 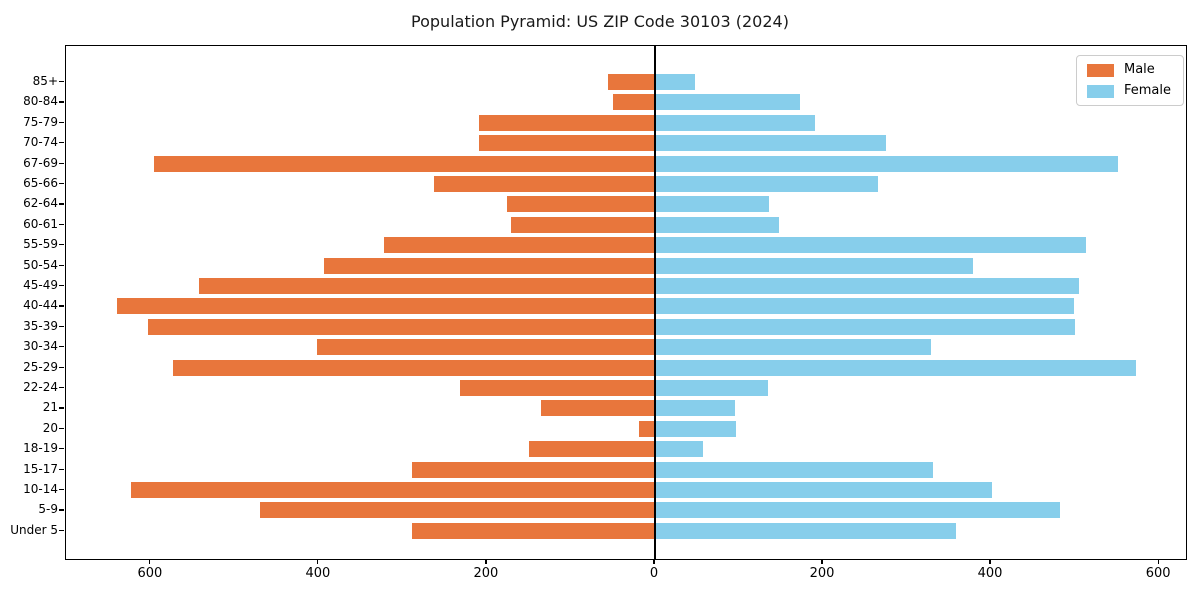 What do you see at coordinates (1100, 91) in the screenshot?
I see `legend-female-swatch` at bounding box center [1100, 91].